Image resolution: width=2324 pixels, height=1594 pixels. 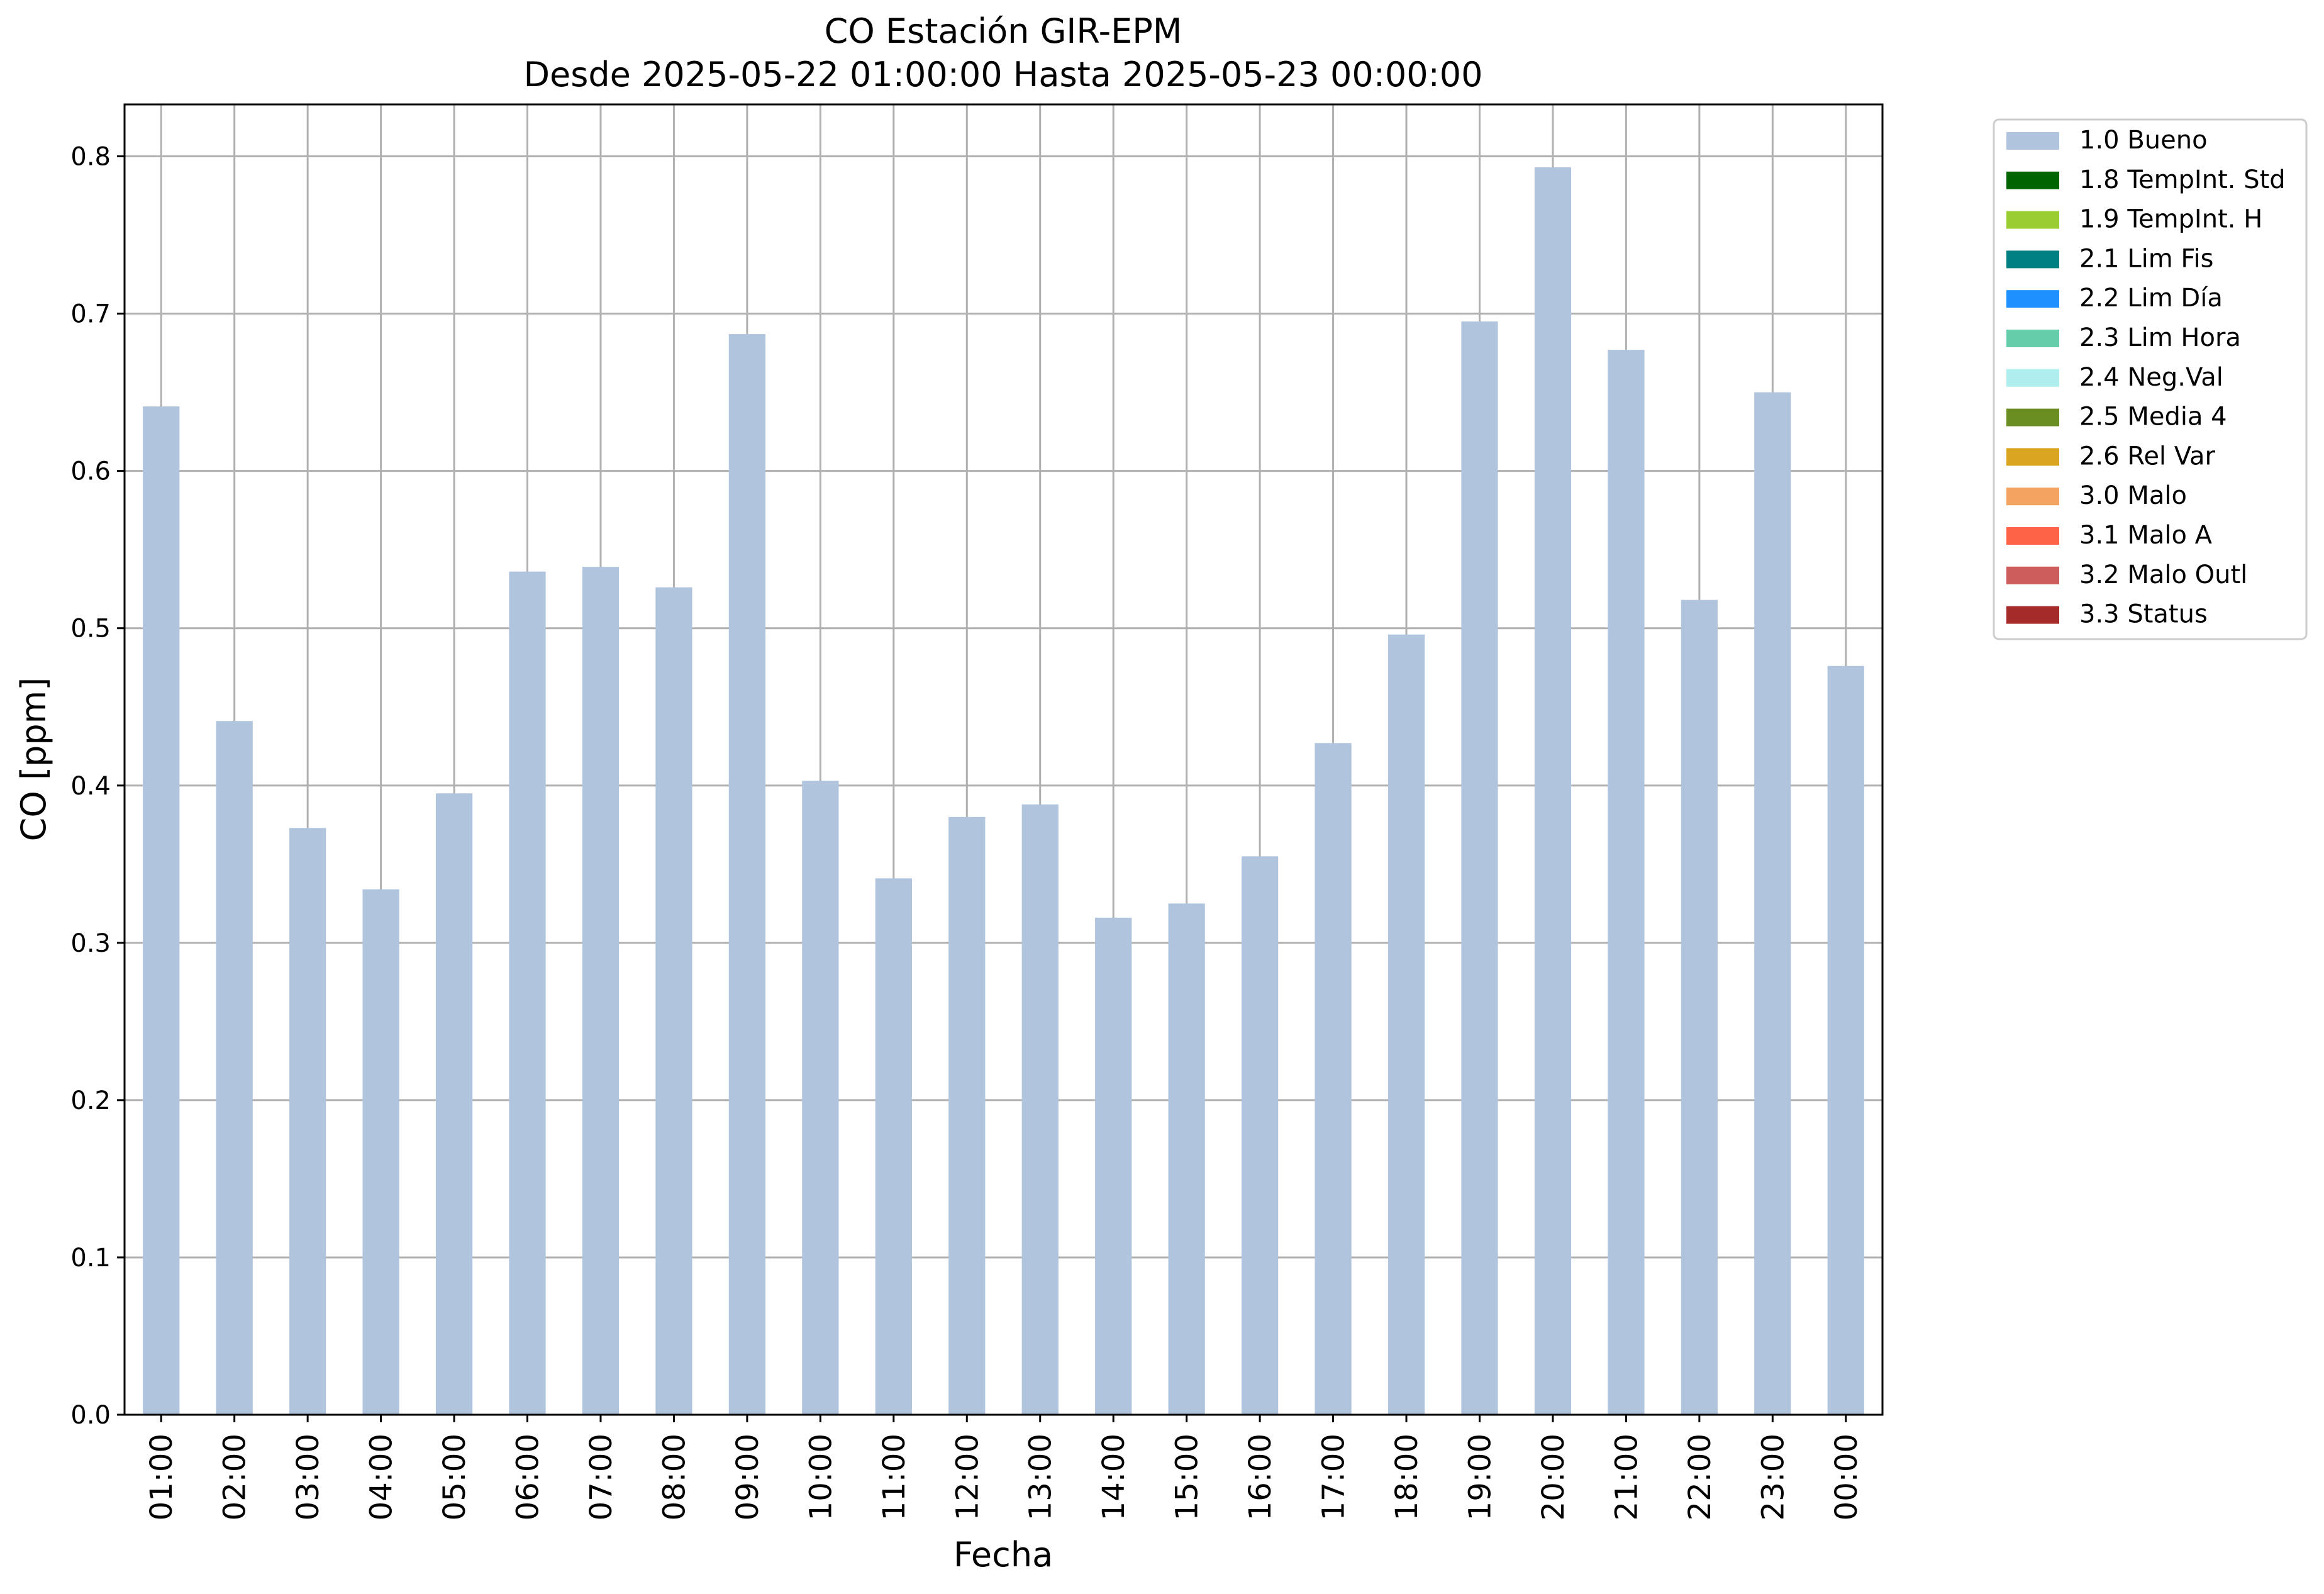 I want to click on legend-entry-label: 3.1 Malo A, so click(x=2146, y=535).